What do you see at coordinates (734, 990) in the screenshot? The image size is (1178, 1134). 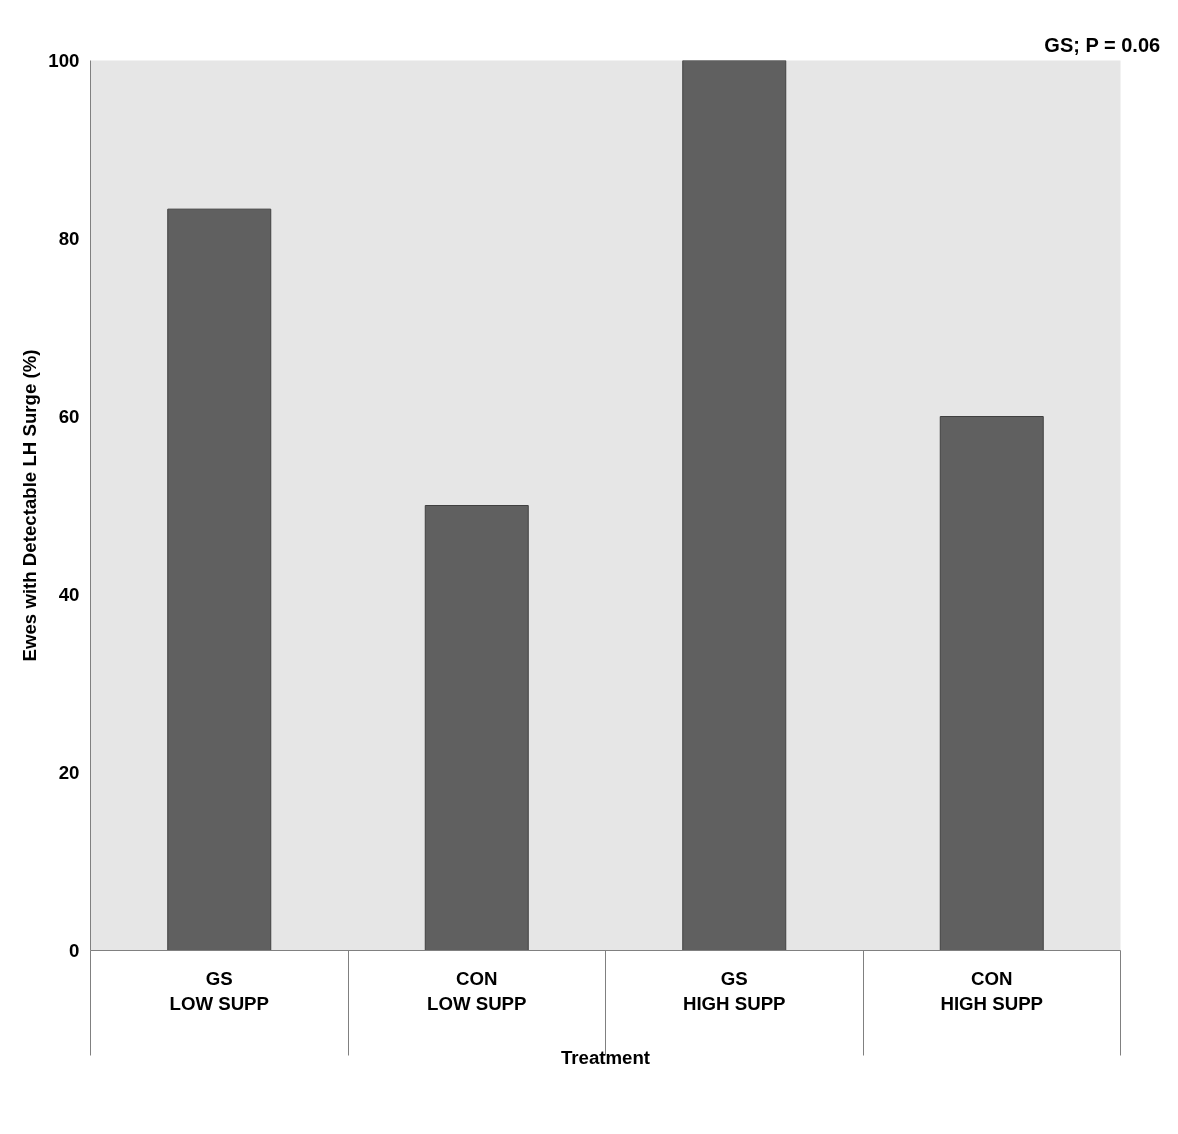 I see `x-tick-label: GS HIGH SUPP` at bounding box center [734, 990].